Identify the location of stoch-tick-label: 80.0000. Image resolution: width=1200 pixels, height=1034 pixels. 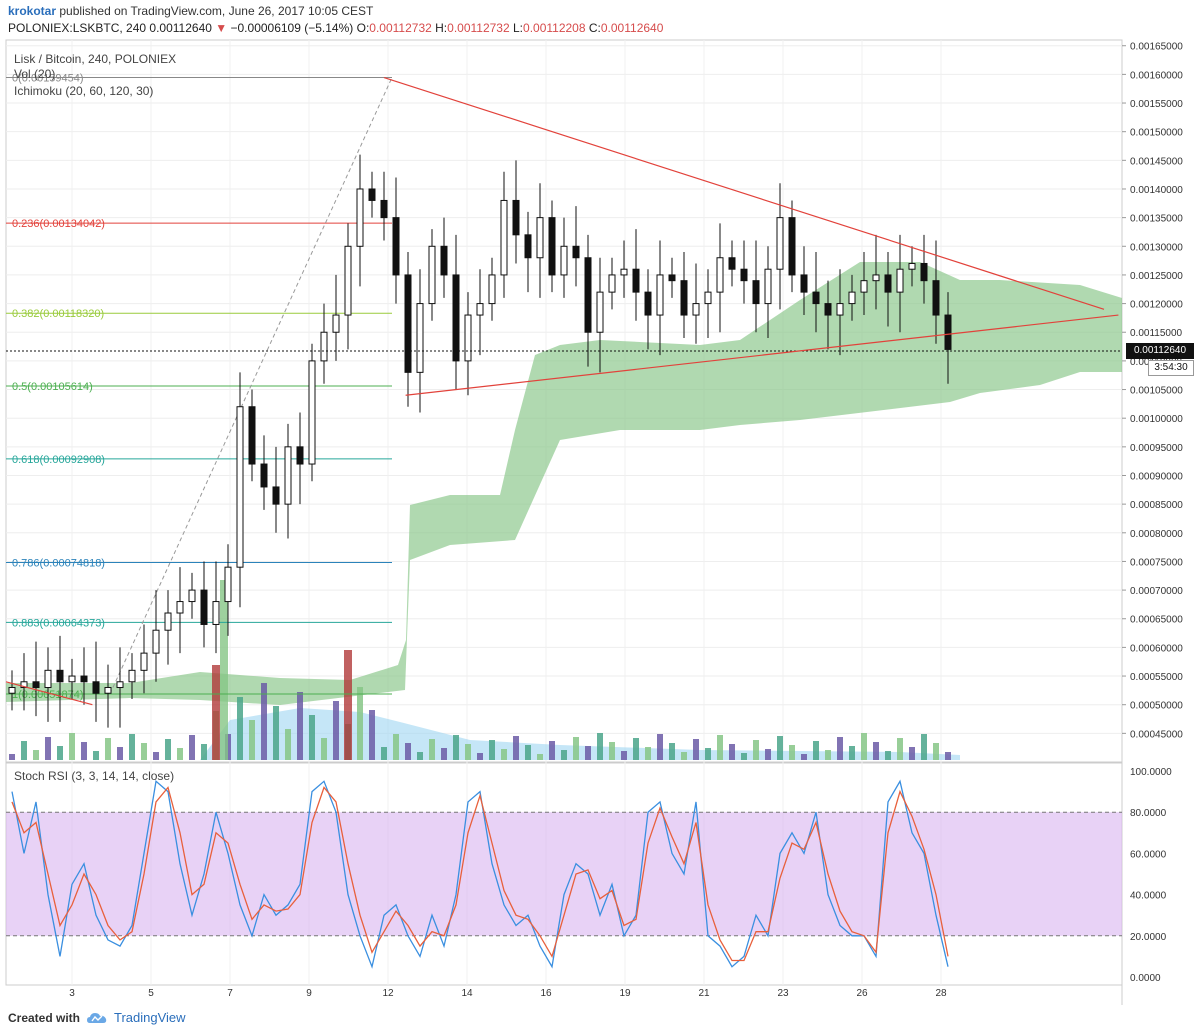
(1148, 813).